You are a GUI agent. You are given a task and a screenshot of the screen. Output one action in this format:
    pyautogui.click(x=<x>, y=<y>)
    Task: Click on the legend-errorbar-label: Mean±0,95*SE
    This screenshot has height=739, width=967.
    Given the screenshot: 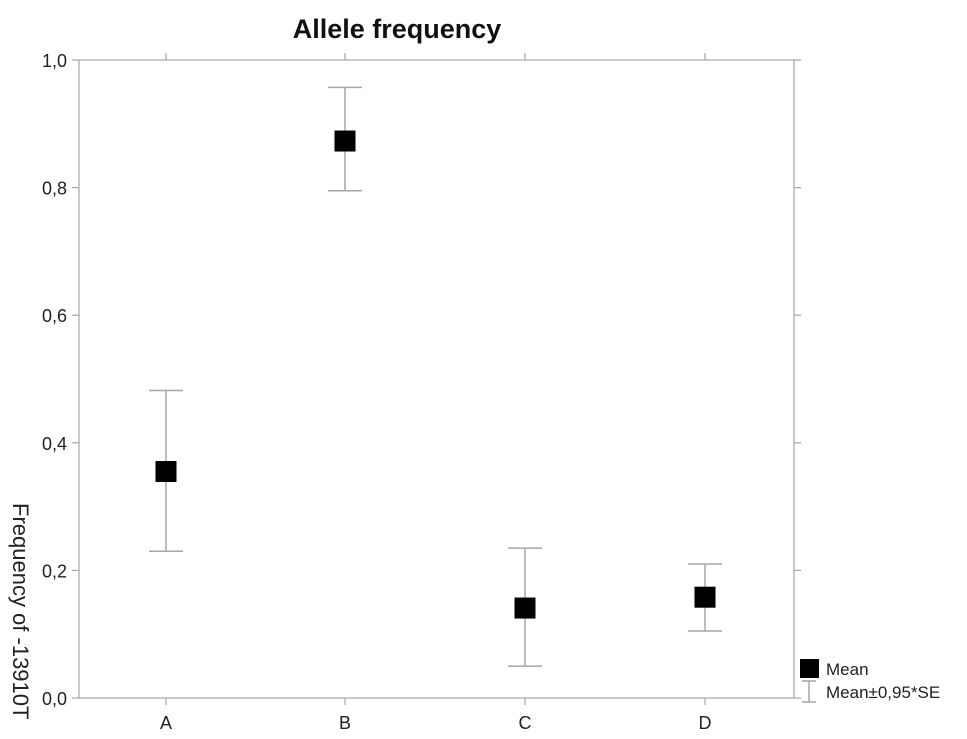 What is the action you would take?
    pyautogui.click(x=883, y=692)
    